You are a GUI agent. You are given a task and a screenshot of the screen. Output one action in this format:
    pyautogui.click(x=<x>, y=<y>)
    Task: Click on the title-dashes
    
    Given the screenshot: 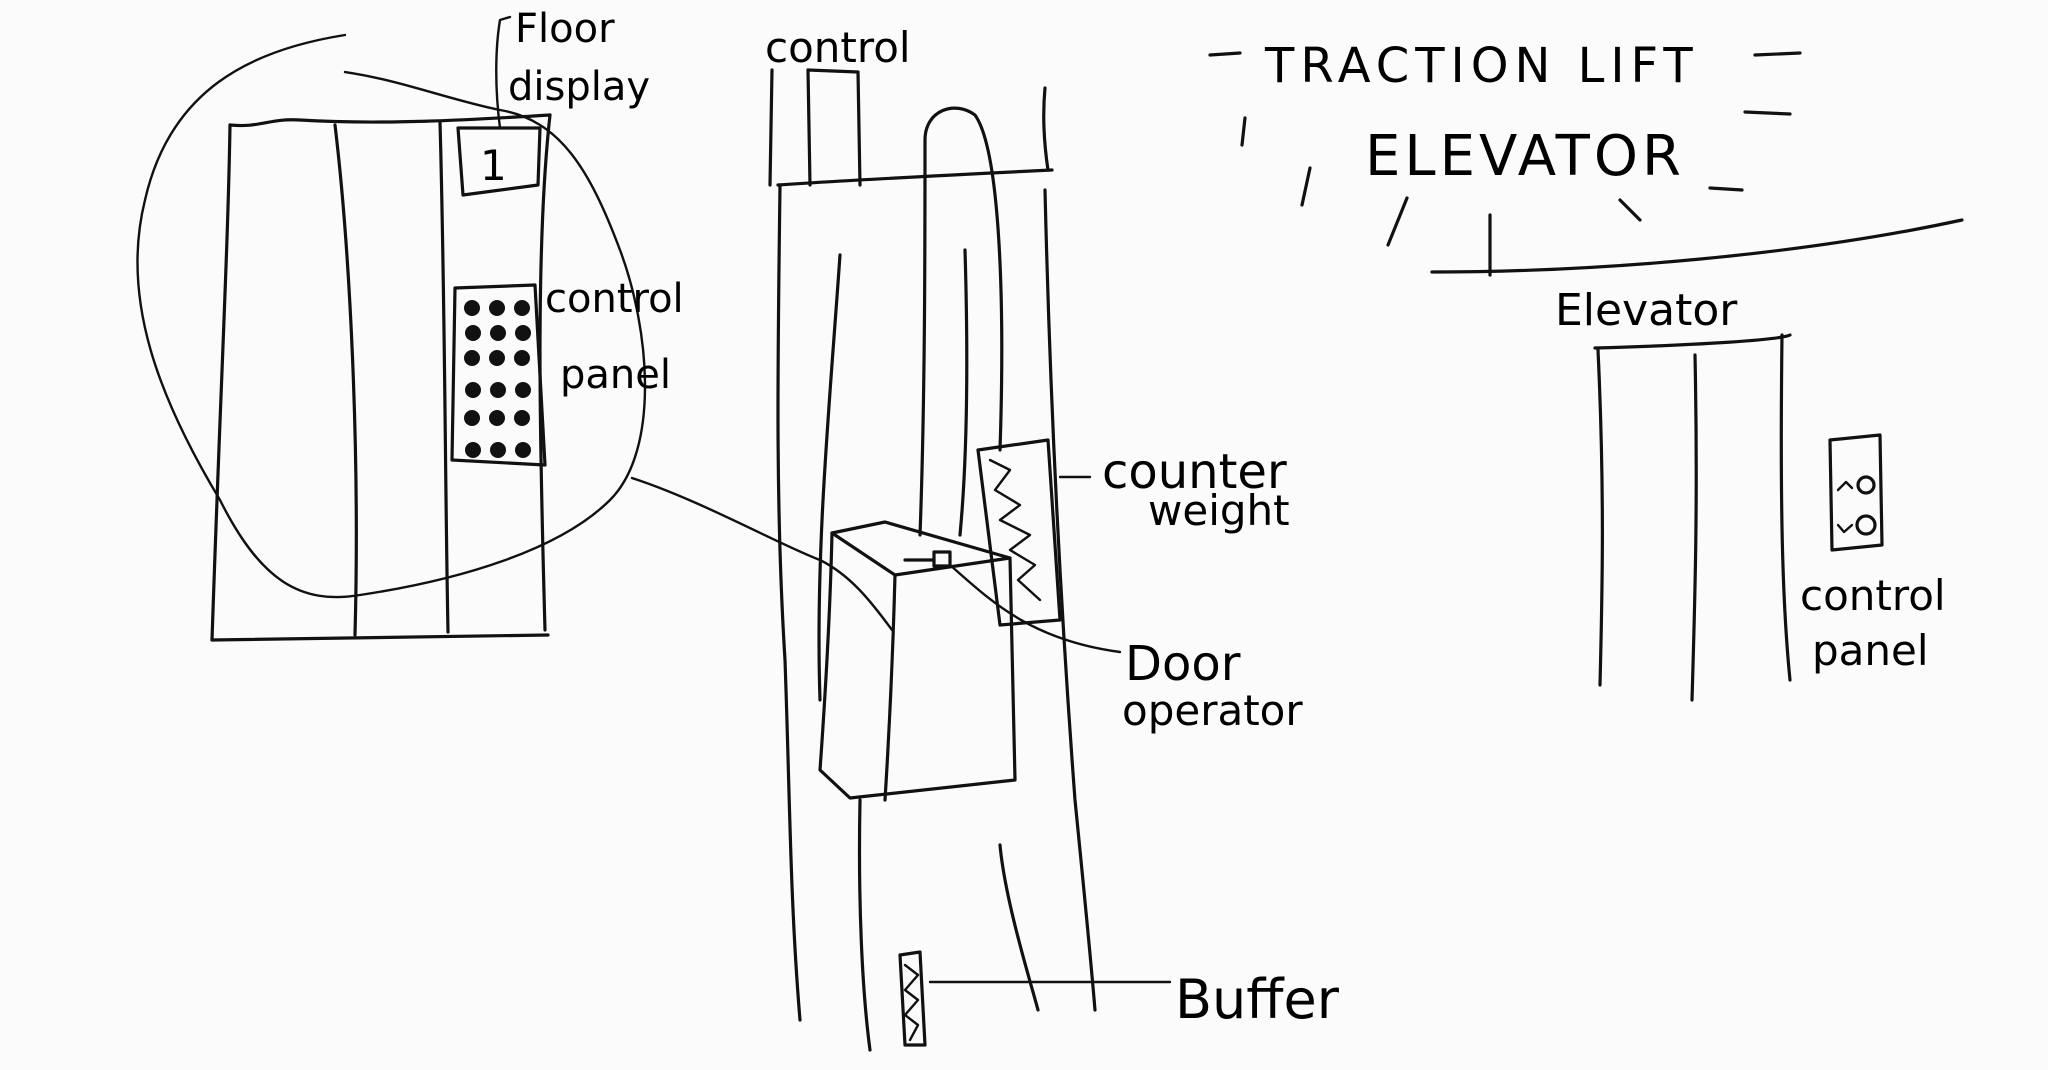 What is the action you would take?
    pyautogui.click(x=1505, y=149)
    